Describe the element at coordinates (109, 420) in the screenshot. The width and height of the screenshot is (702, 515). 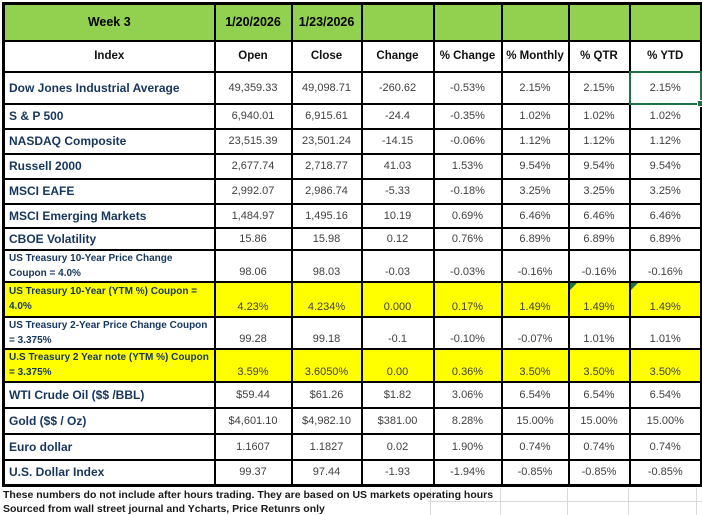
I see `row-label-cell: Gold ($$ / Oz)` at that location.